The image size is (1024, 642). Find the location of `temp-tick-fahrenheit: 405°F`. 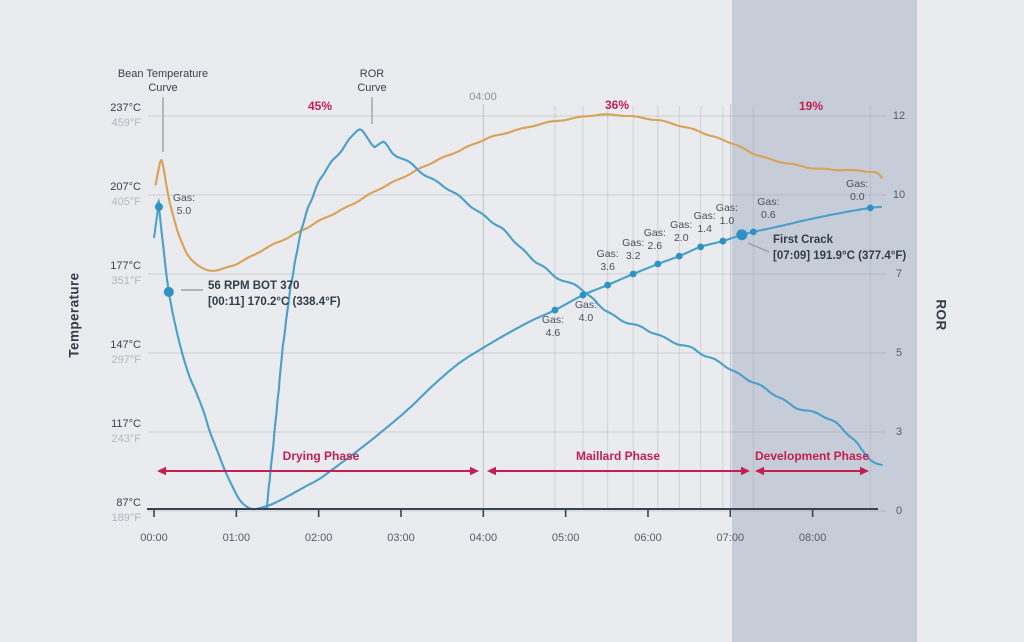

temp-tick-fahrenheit: 405°F is located at coordinates (126, 202).